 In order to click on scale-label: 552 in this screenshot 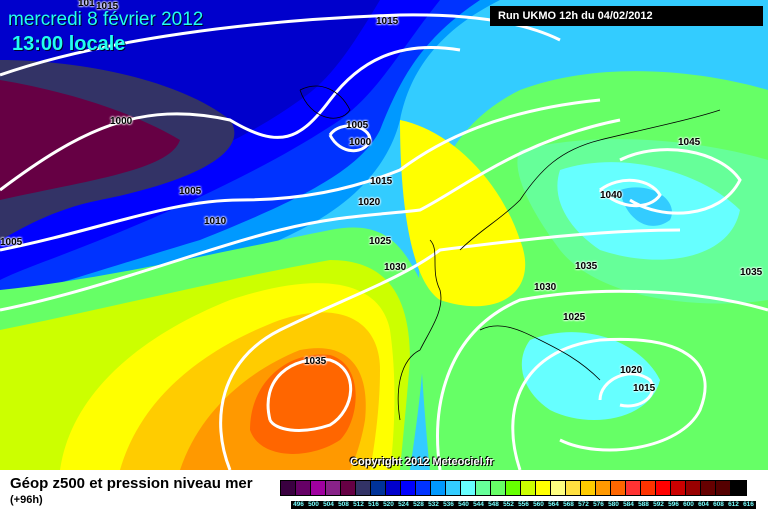, I will do `click(508, 505)`.